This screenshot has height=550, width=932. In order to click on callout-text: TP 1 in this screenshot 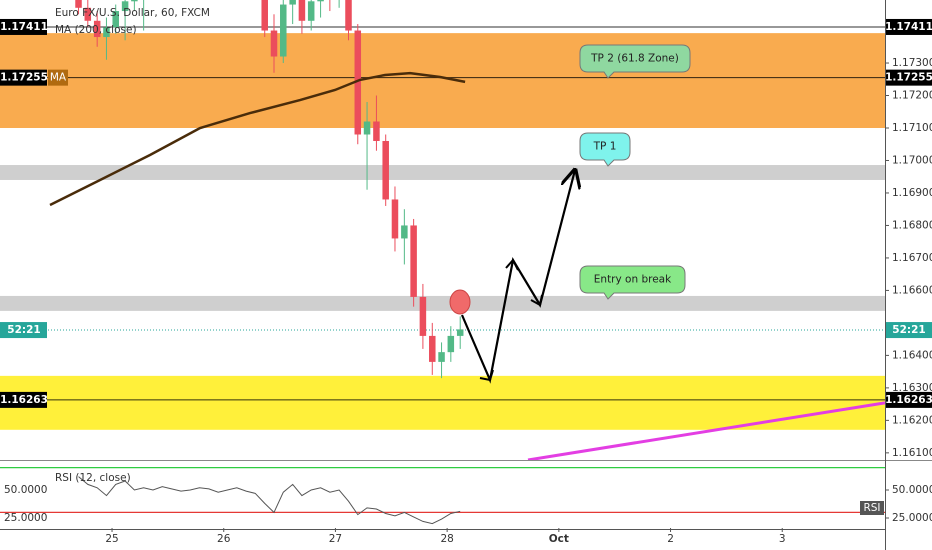, I will do `click(605, 147)`.